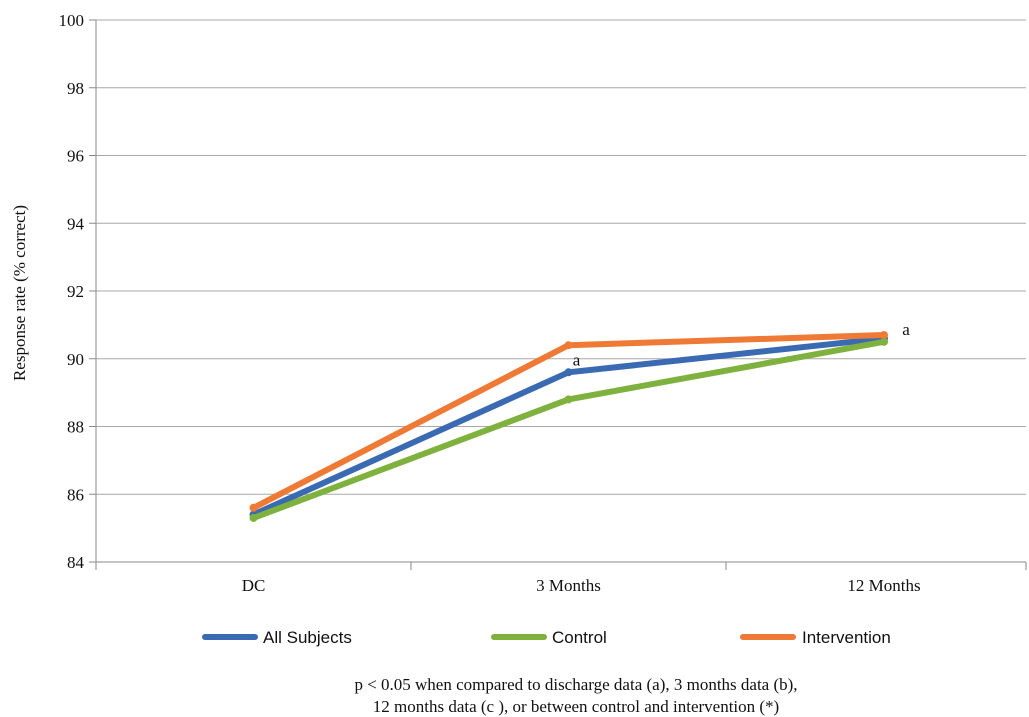  What do you see at coordinates (579, 637) in the screenshot?
I see `legend-label: Control` at bounding box center [579, 637].